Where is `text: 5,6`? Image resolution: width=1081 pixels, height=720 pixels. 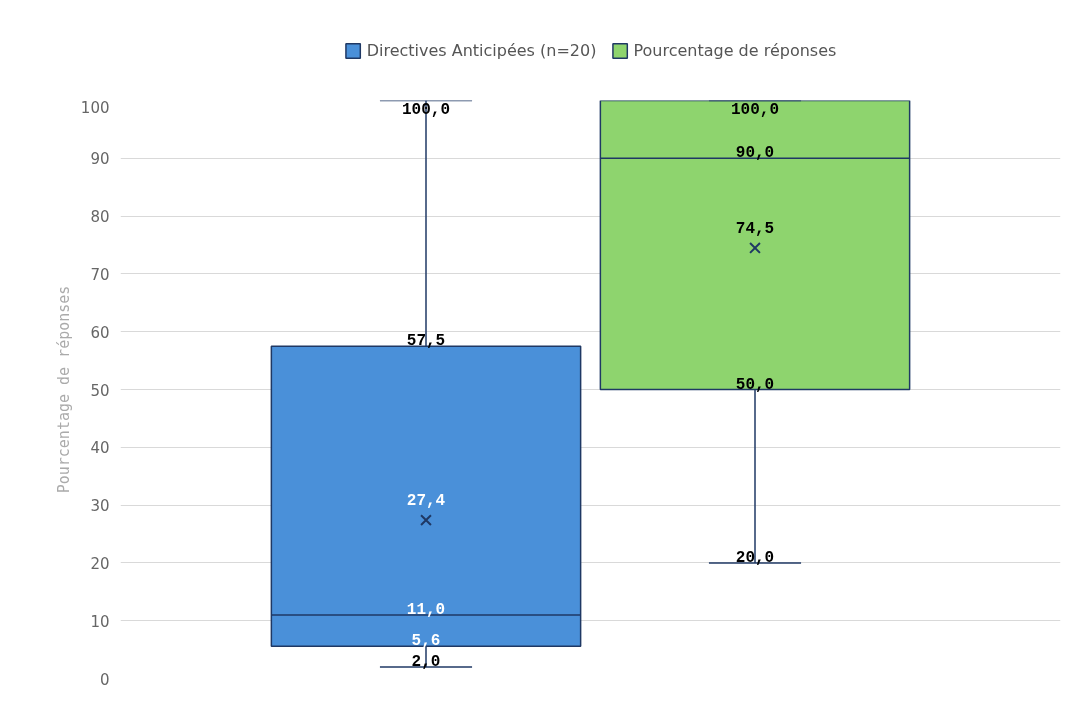
text: 5,6 is located at coordinates (426, 641).